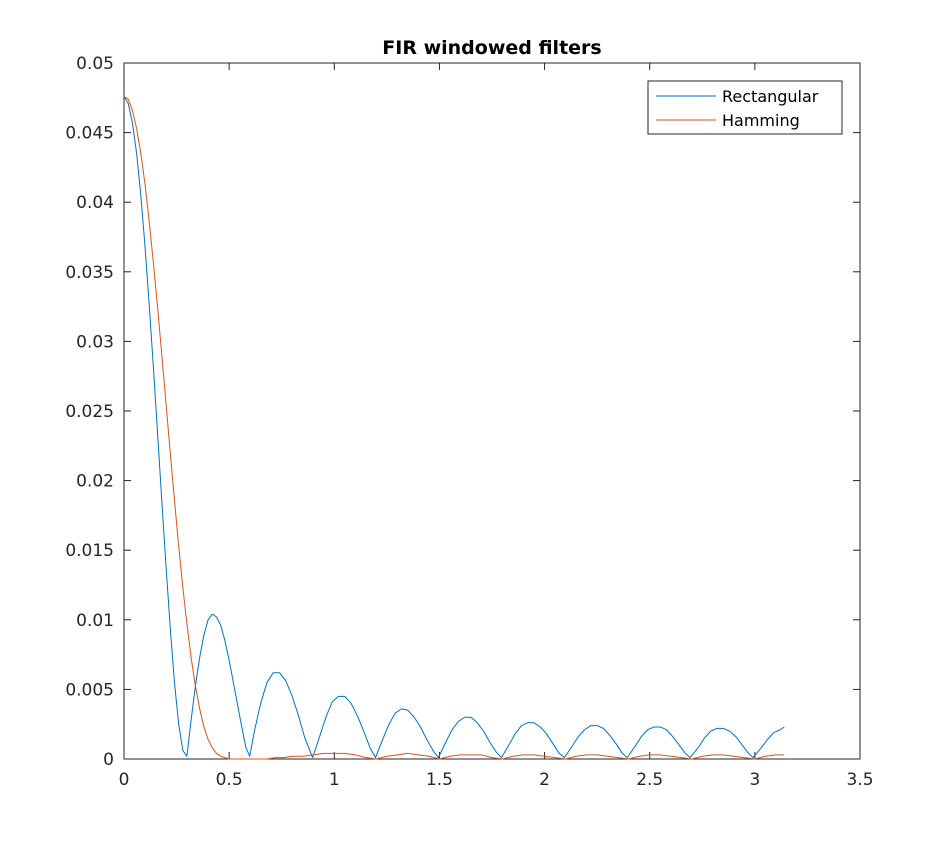 The height and width of the screenshot is (853, 950). I want to click on legend-label-rectangular: Rectangular, so click(770, 96).